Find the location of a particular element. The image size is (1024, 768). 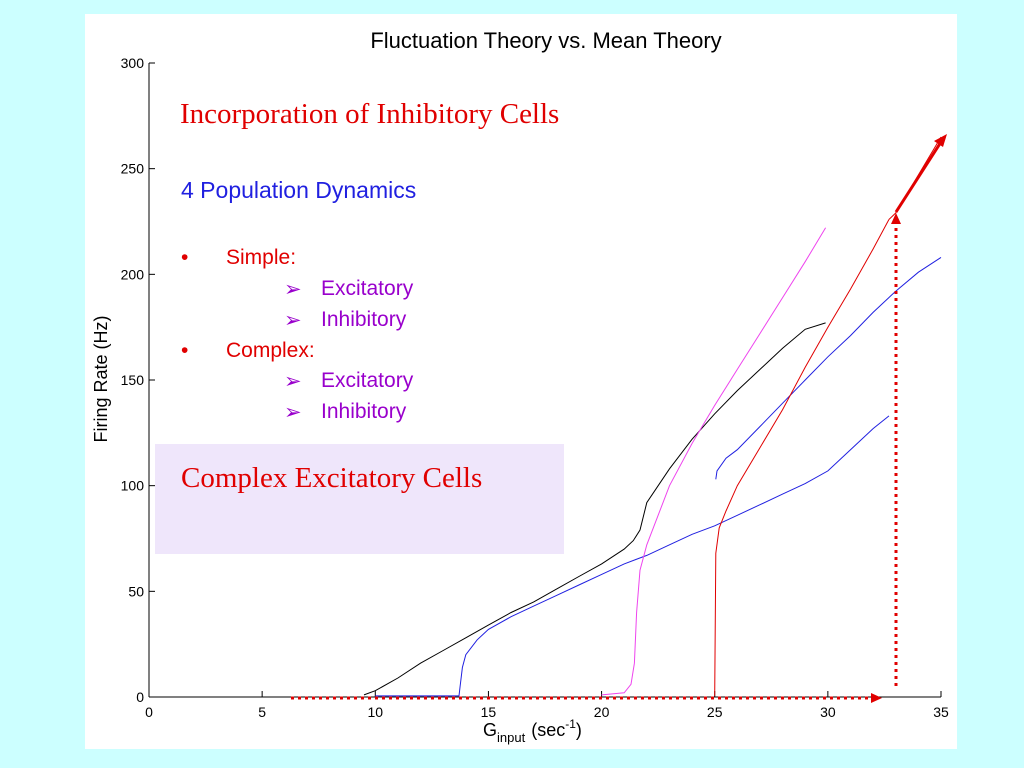

y-tick-label: 0 is located at coordinates (140, 697).